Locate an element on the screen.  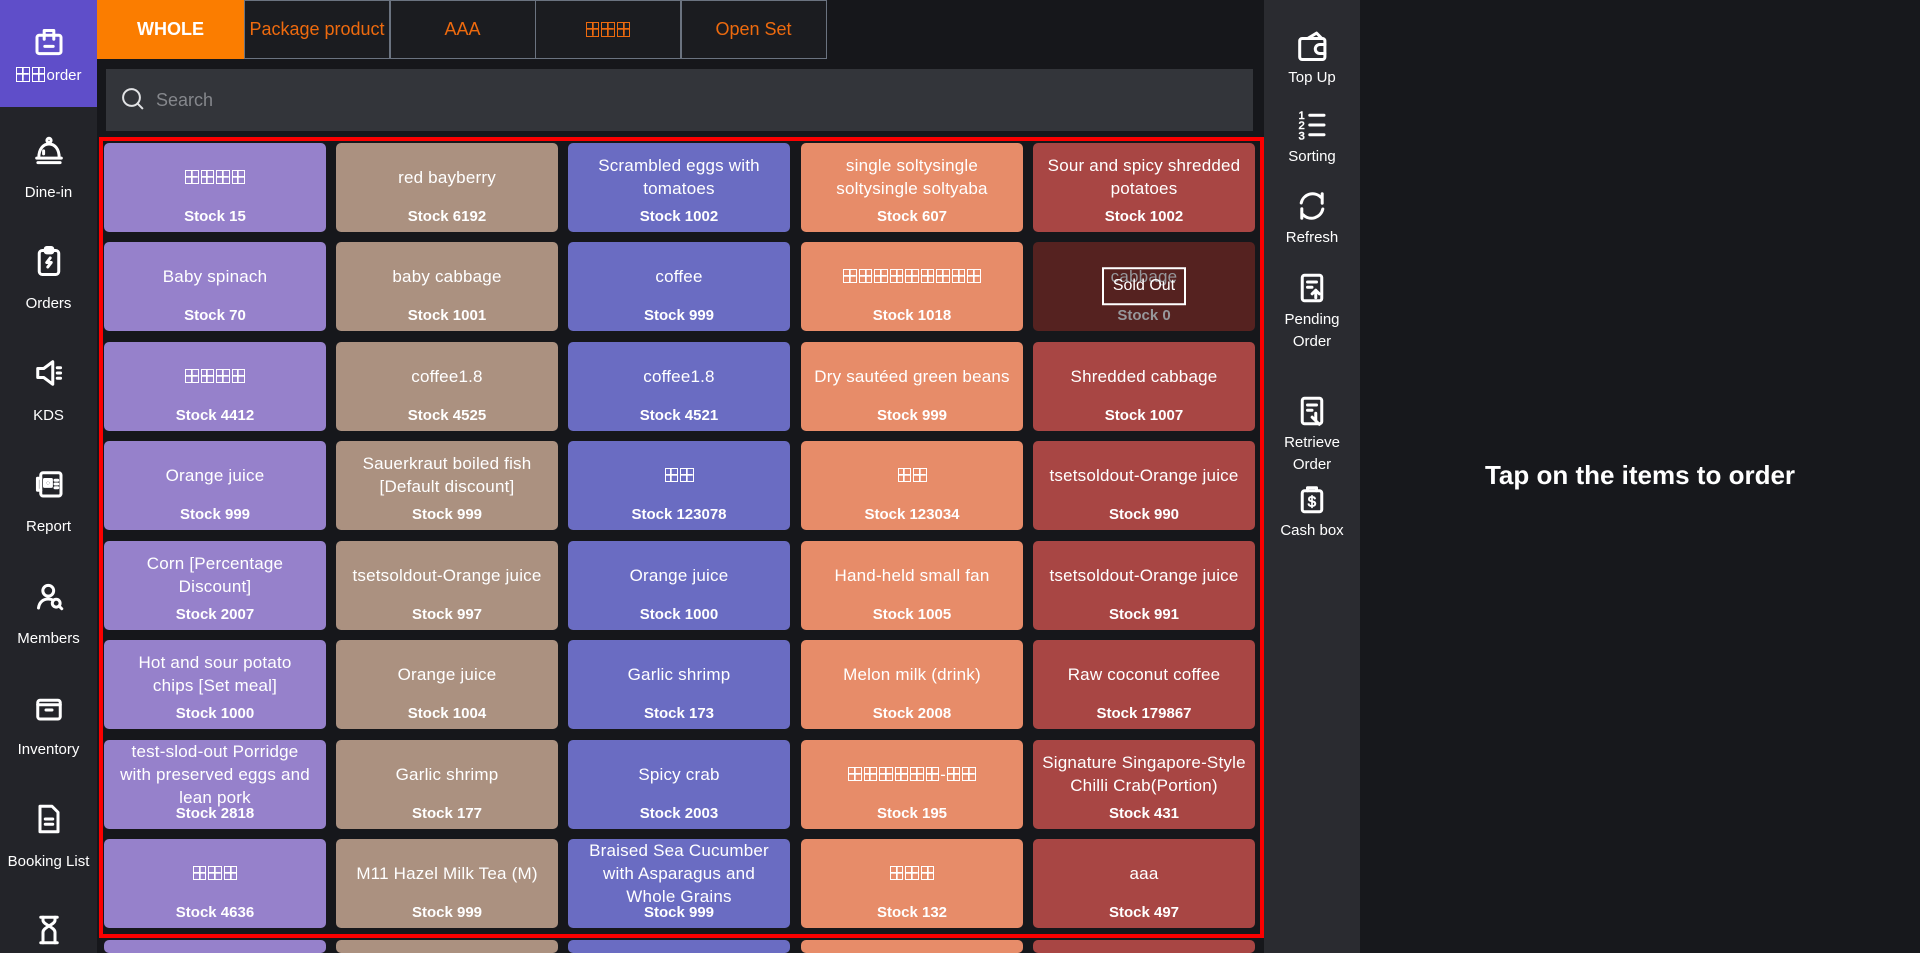
svg-text: 3 is located at coordinates (1302, 136).